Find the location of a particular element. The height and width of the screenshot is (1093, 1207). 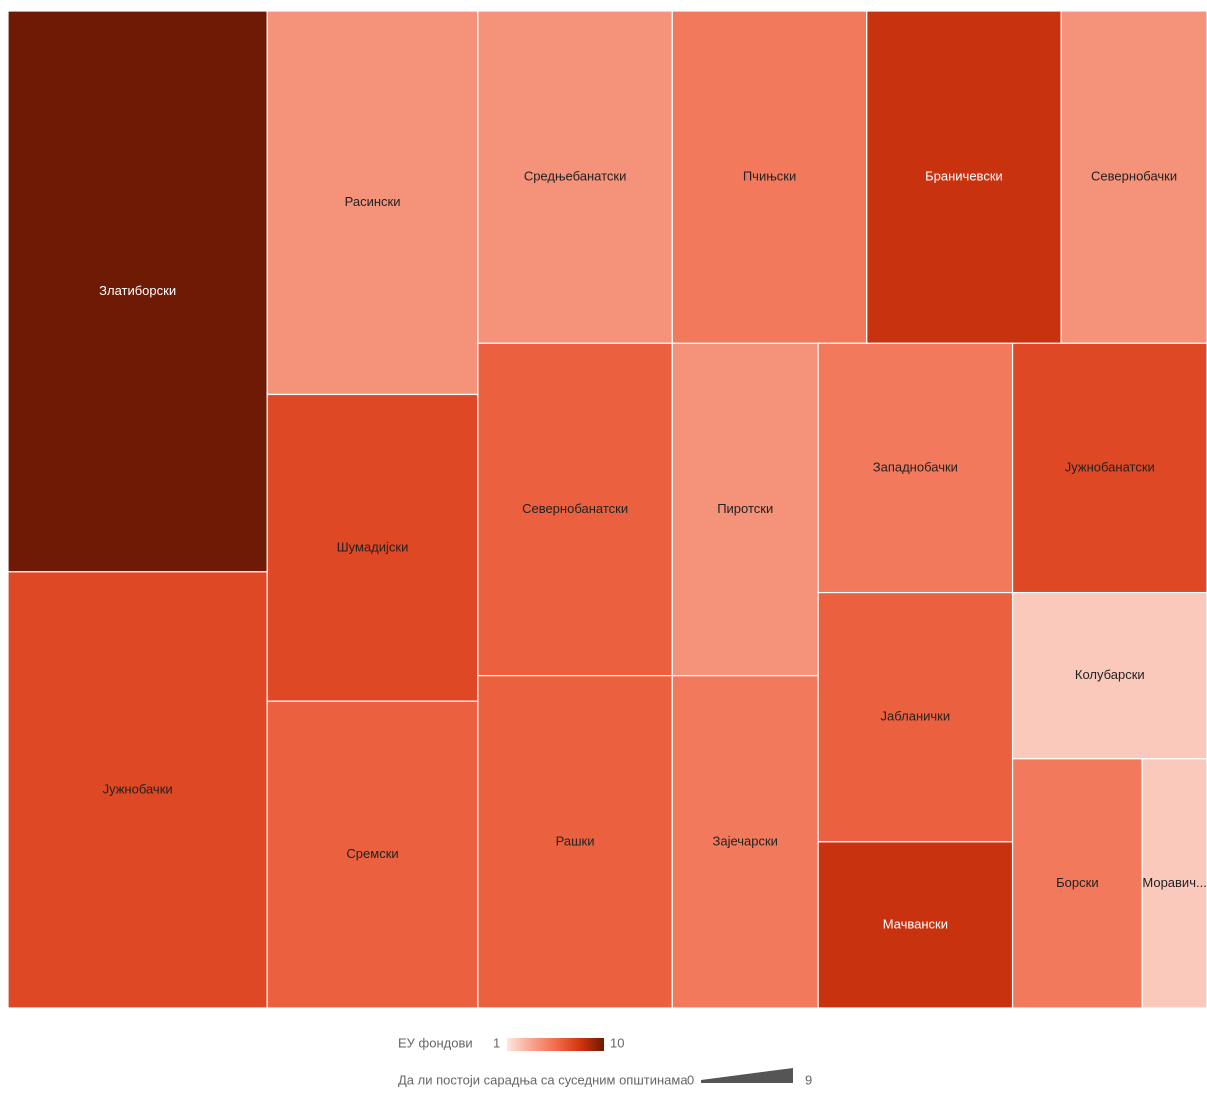

cell-label: Западнобачки is located at coordinates (915, 466).